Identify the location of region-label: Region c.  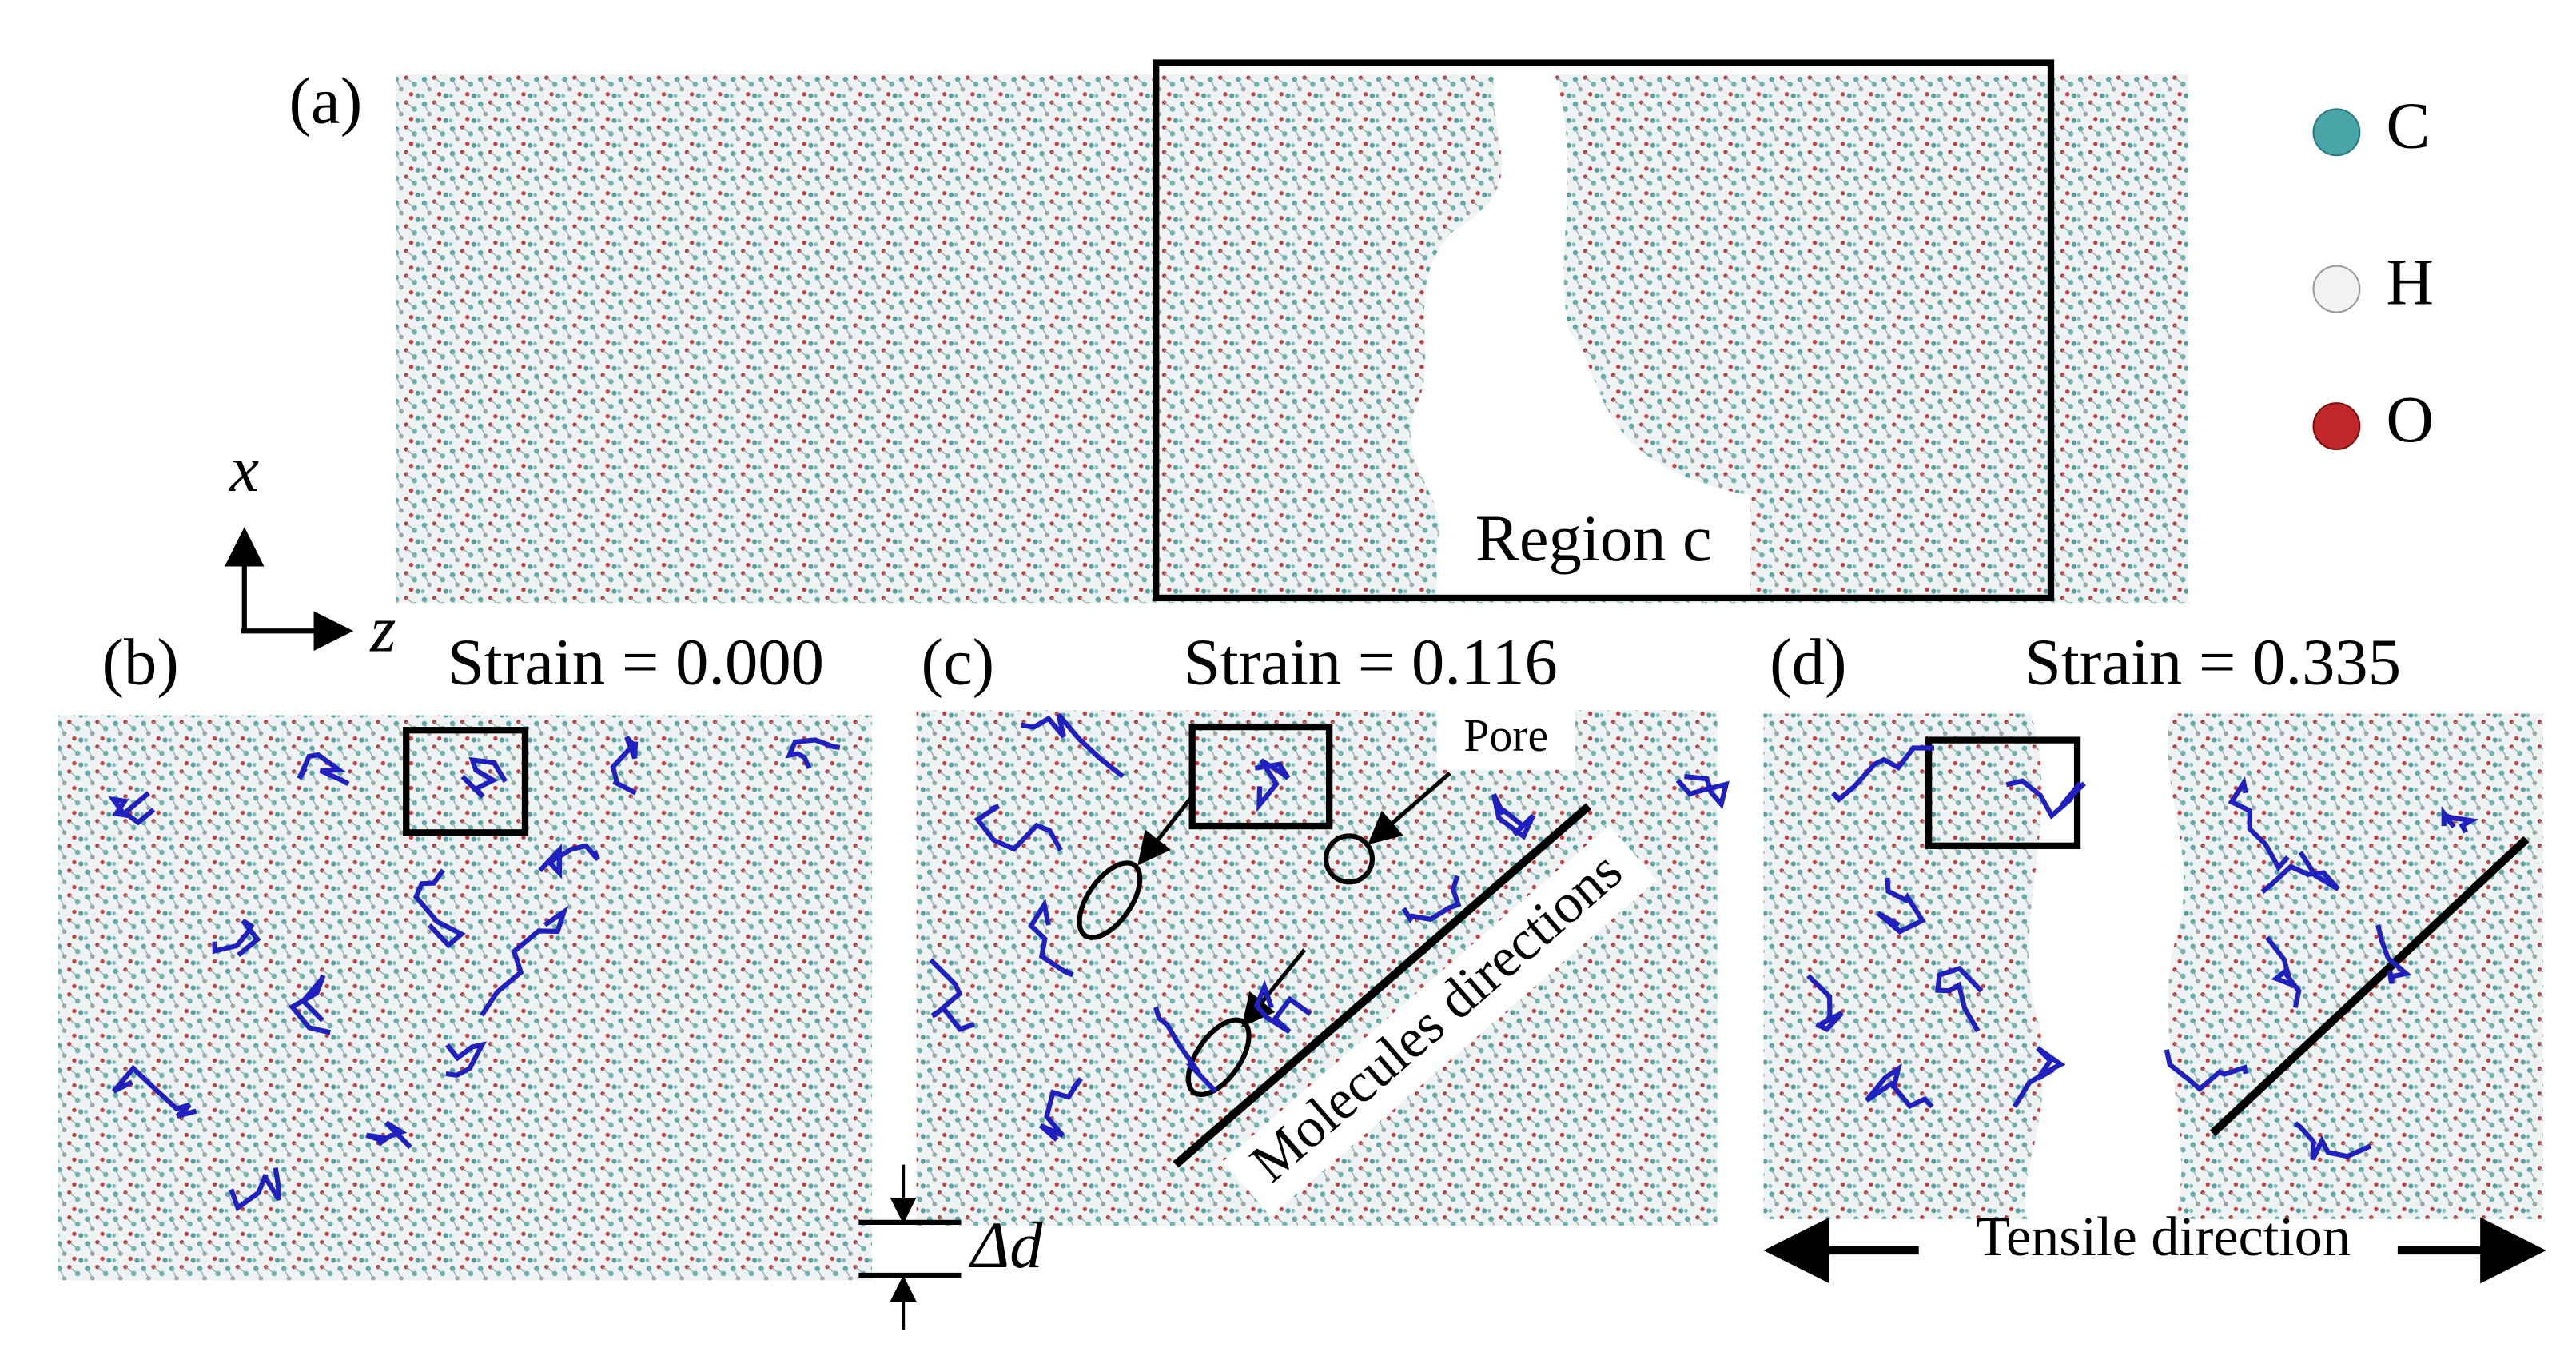
(1593, 538).